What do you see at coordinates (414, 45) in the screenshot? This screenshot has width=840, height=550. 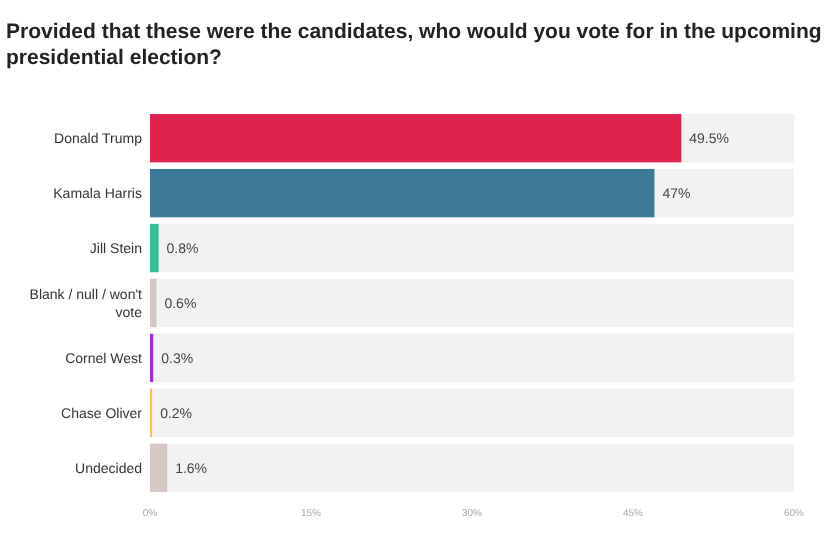 I see `chart-title: Provided that these were the candidates, who would you vote for in the upcoming presidential election?` at bounding box center [414, 45].